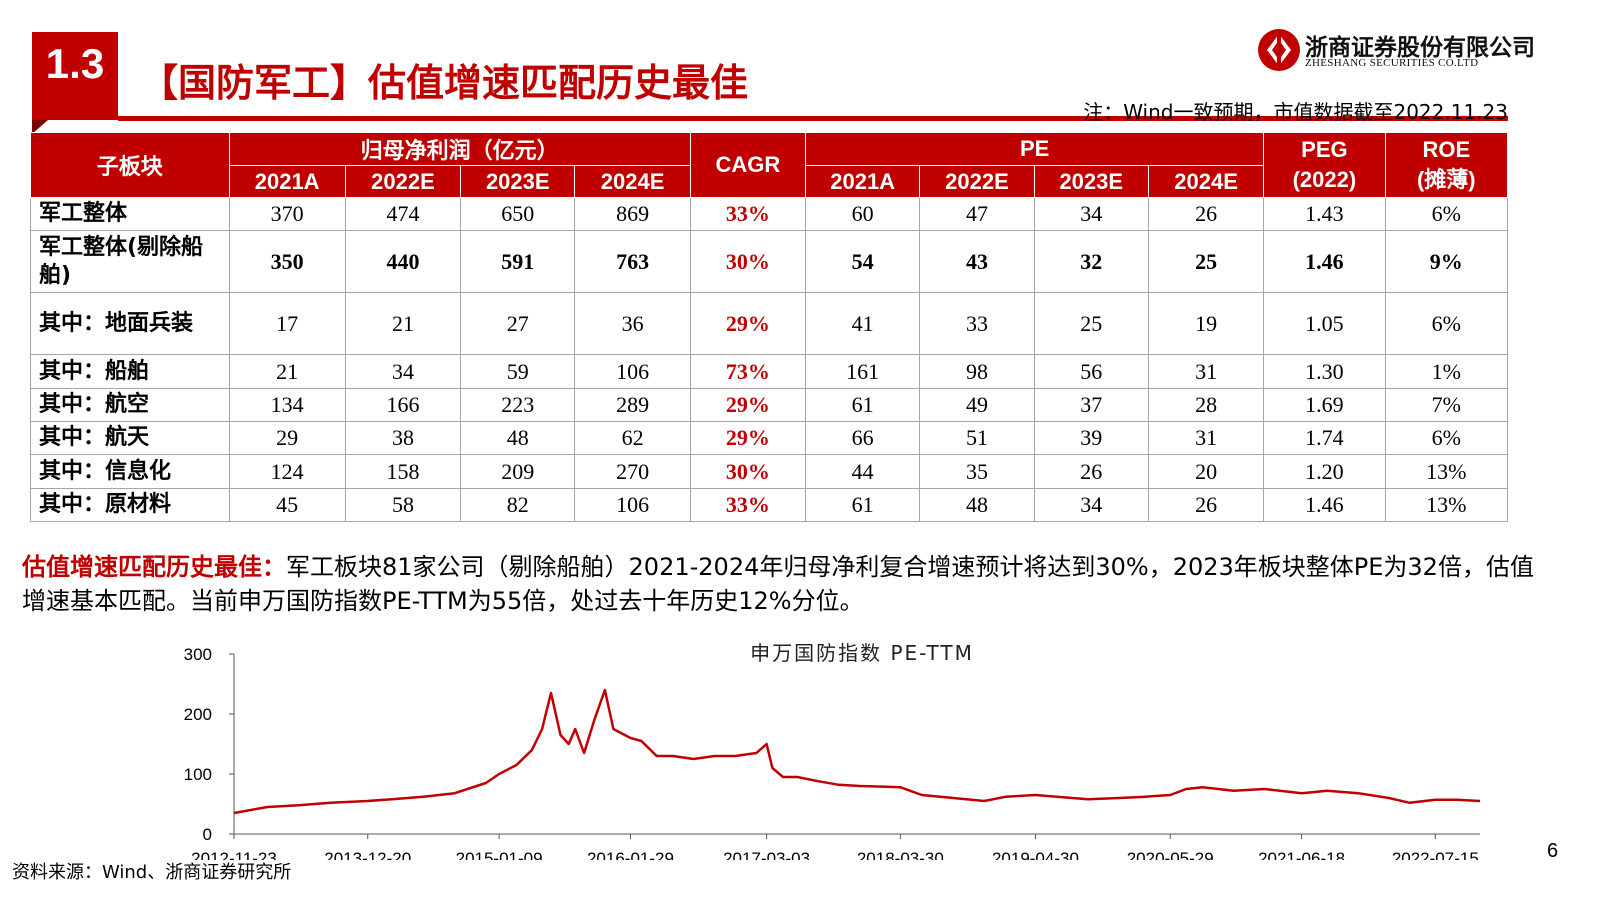 The height and width of the screenshot is (900, 1600). What do you see at coordinates (287, 438) in the screenshot?
I see `cell-profit-2021: 29` at bounding box center [287, 438].